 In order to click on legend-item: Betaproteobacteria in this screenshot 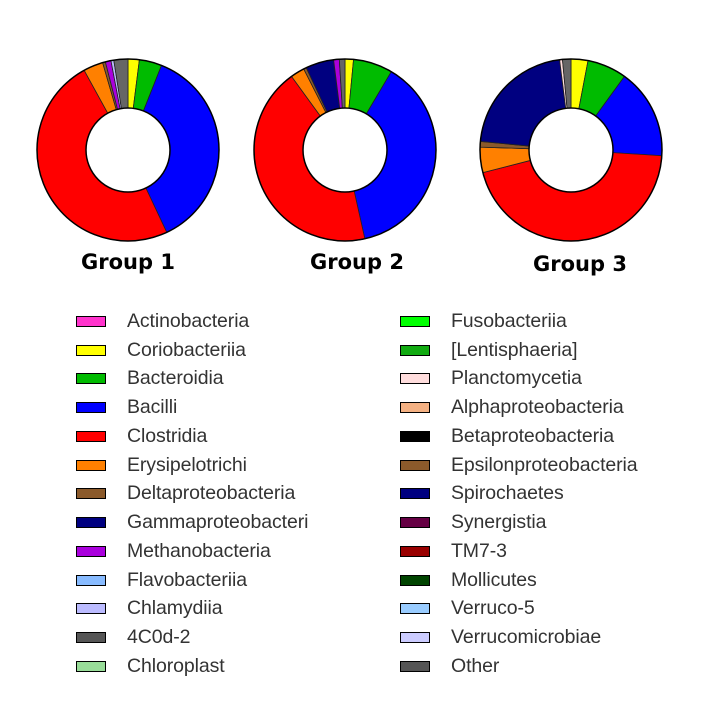, I will do `click(519, 436)`.